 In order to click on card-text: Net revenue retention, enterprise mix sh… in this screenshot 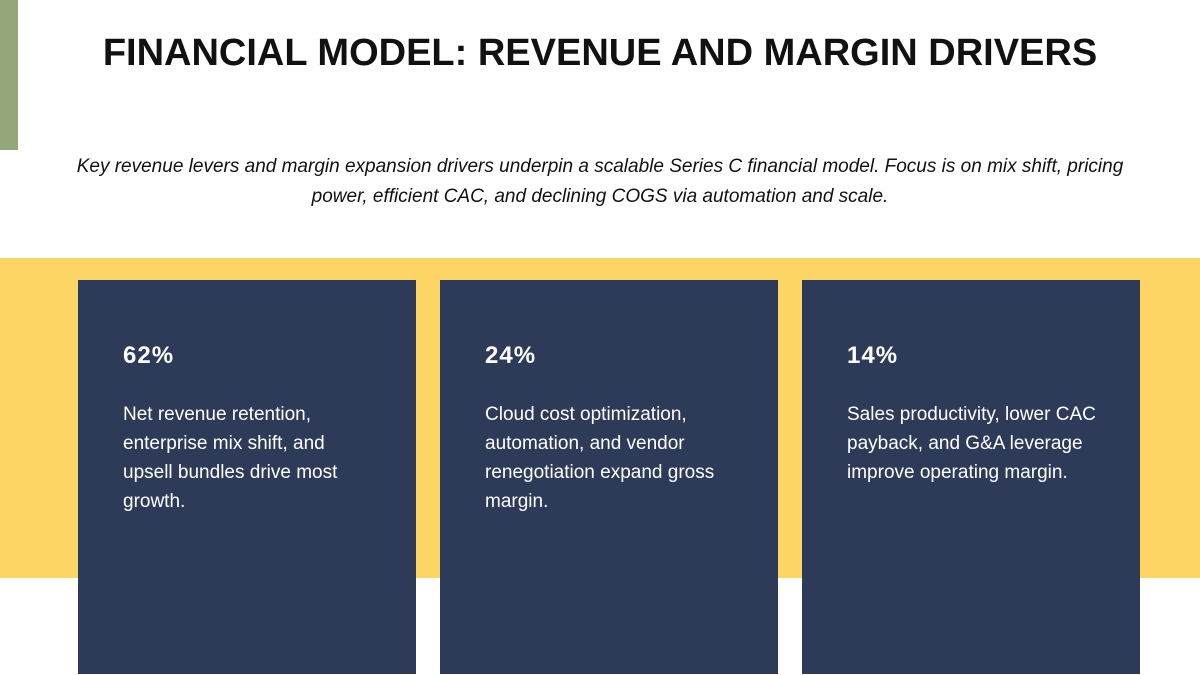, I will do `click(230, 458)`.